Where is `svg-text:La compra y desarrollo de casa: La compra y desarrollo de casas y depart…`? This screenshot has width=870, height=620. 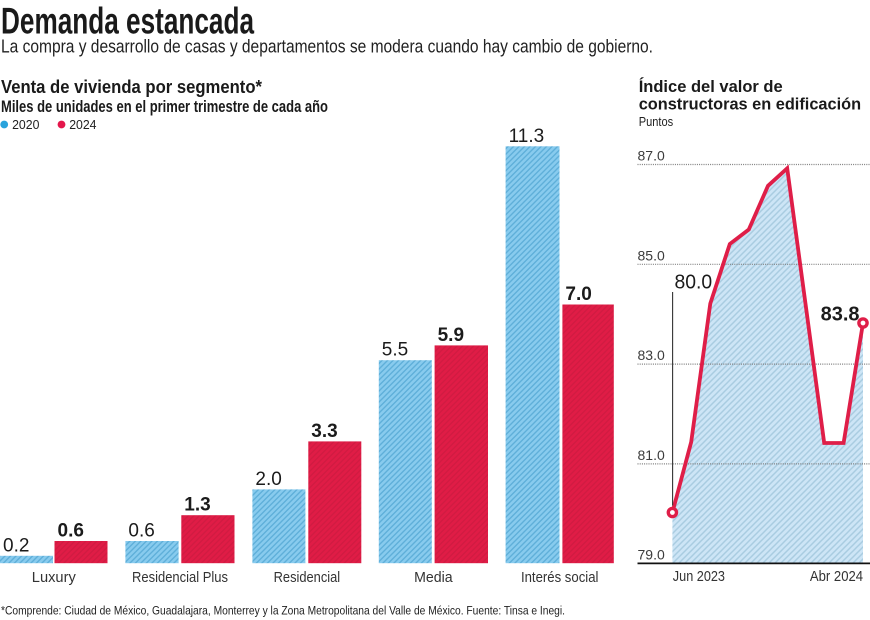 svg-text:La compra y desarrollo de casa: La compra y desarrollo de casas y depart… is located at coordinates (327, 46).